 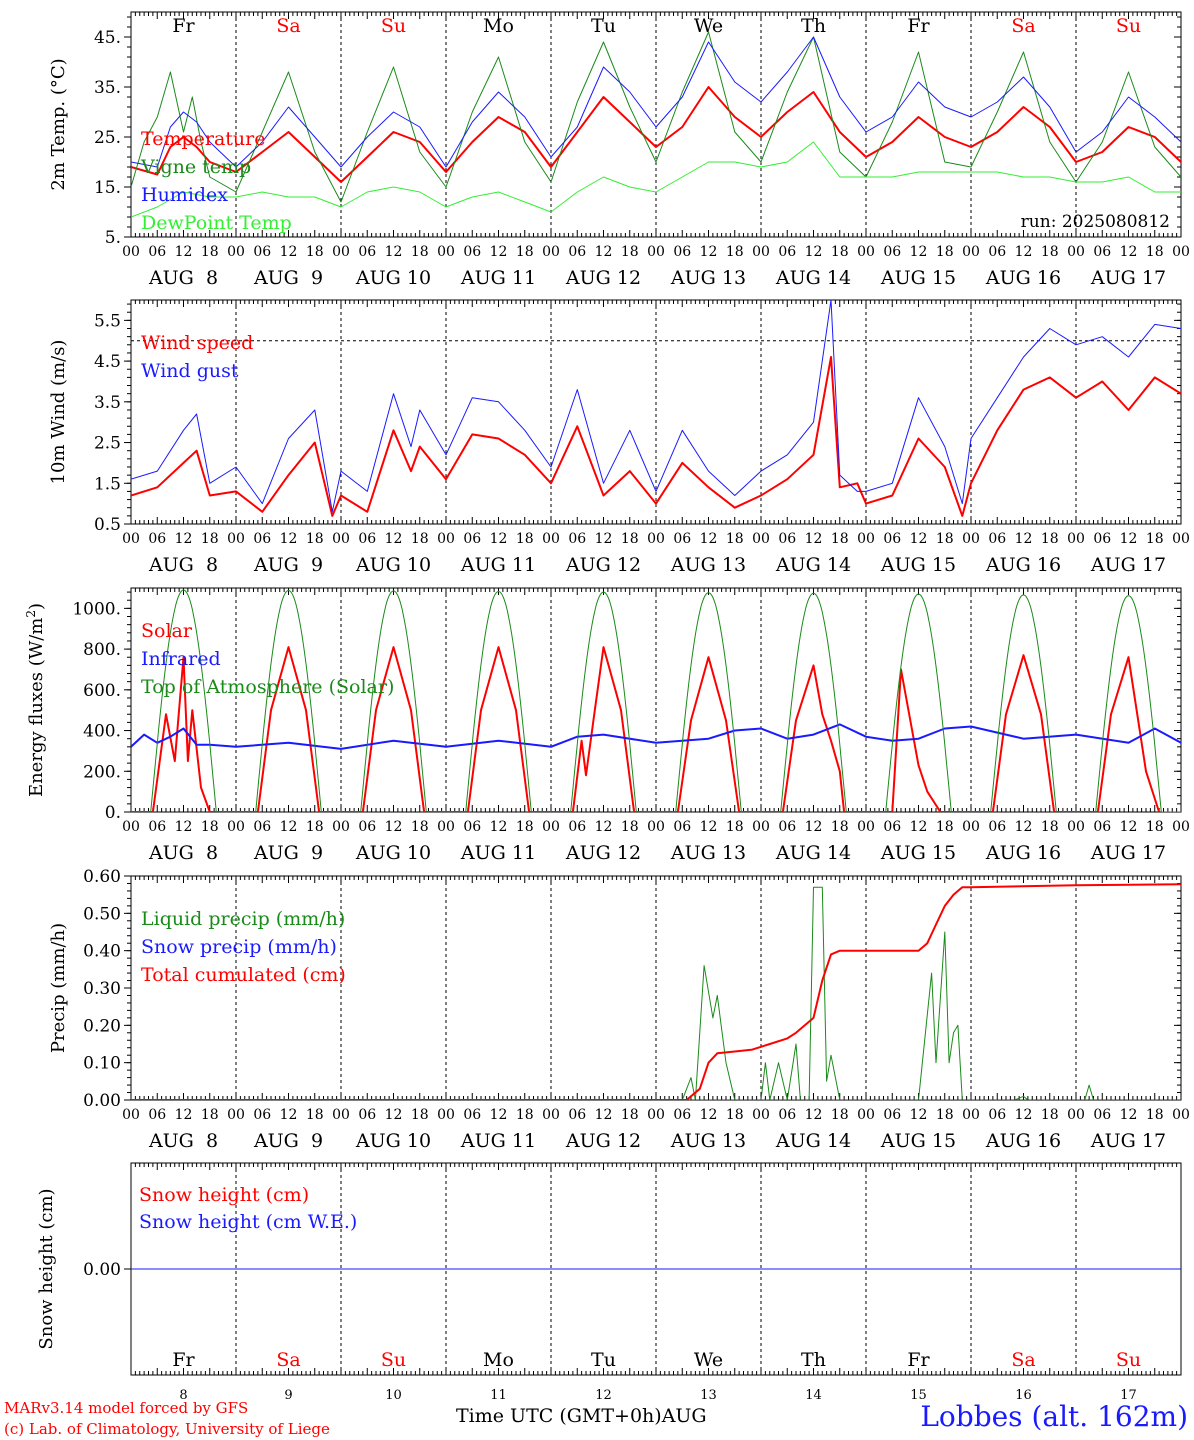 I want to click on y-tick-label: 0.30, so click(x=102, y=989).